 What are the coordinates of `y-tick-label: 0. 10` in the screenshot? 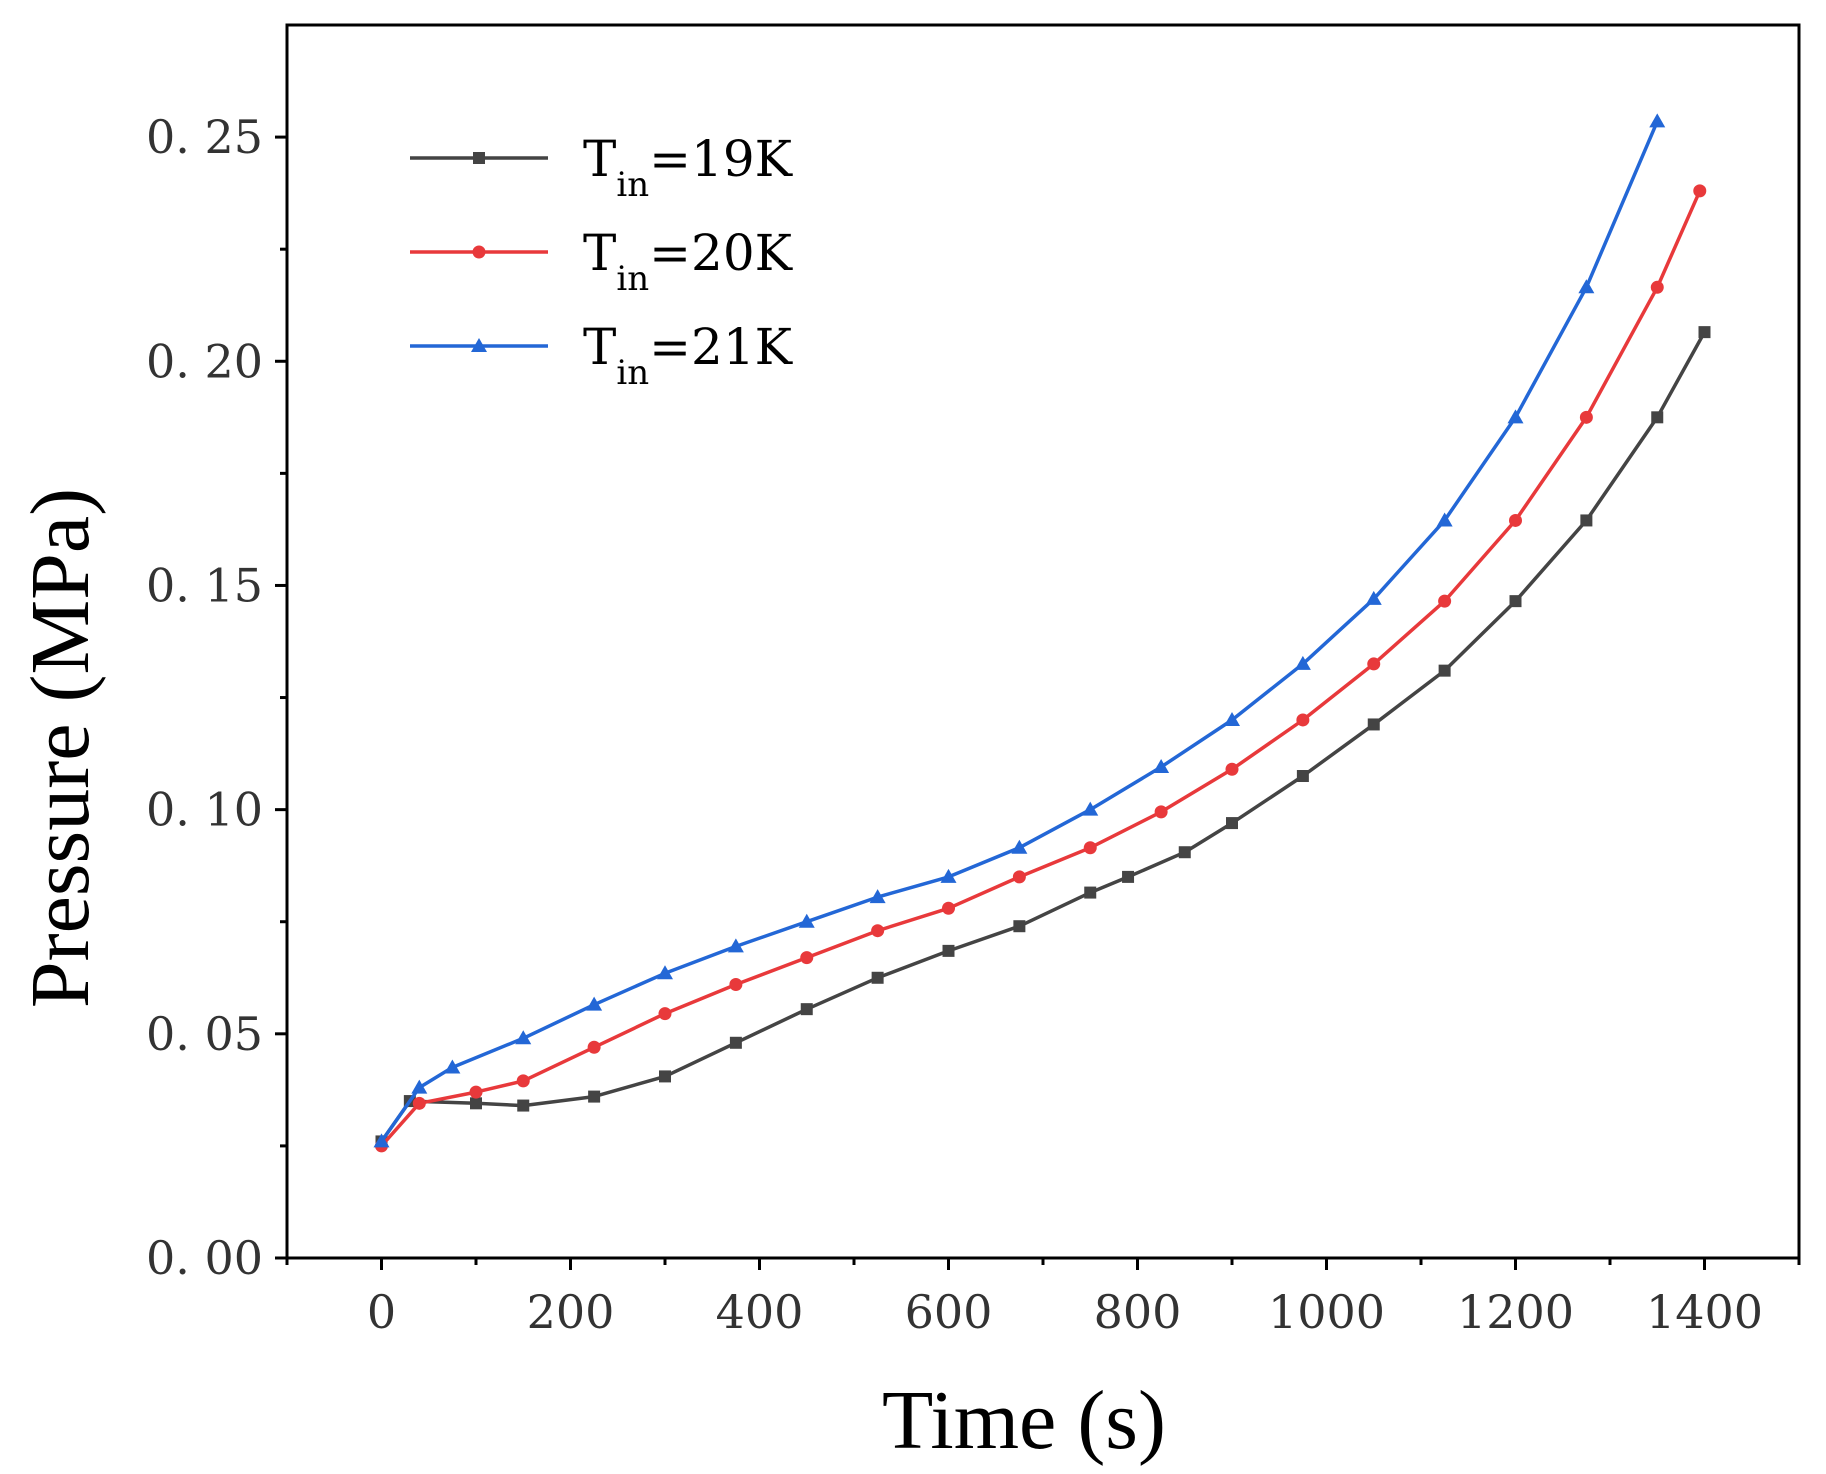 It's located at (204, 810).